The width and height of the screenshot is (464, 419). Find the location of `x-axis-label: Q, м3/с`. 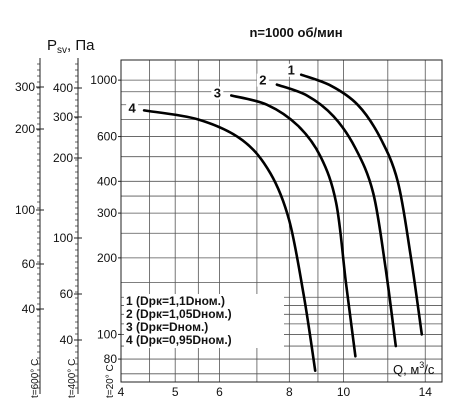

x-axis-label: Q, м3/с is located at coordinates (414, 368).